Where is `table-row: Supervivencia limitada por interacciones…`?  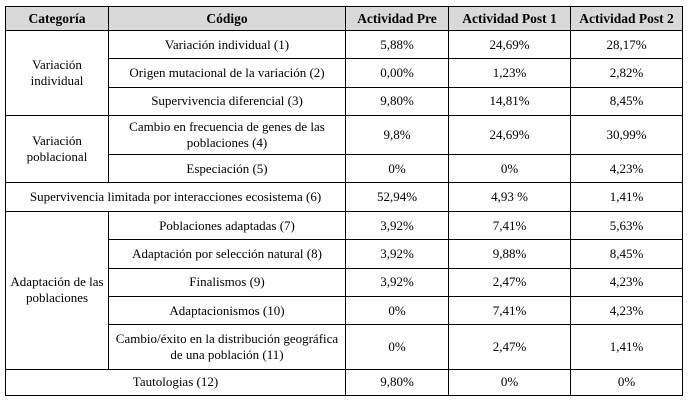
table-row: Supervivencia limitada por interacciones… is located at coordinates (344, 197).